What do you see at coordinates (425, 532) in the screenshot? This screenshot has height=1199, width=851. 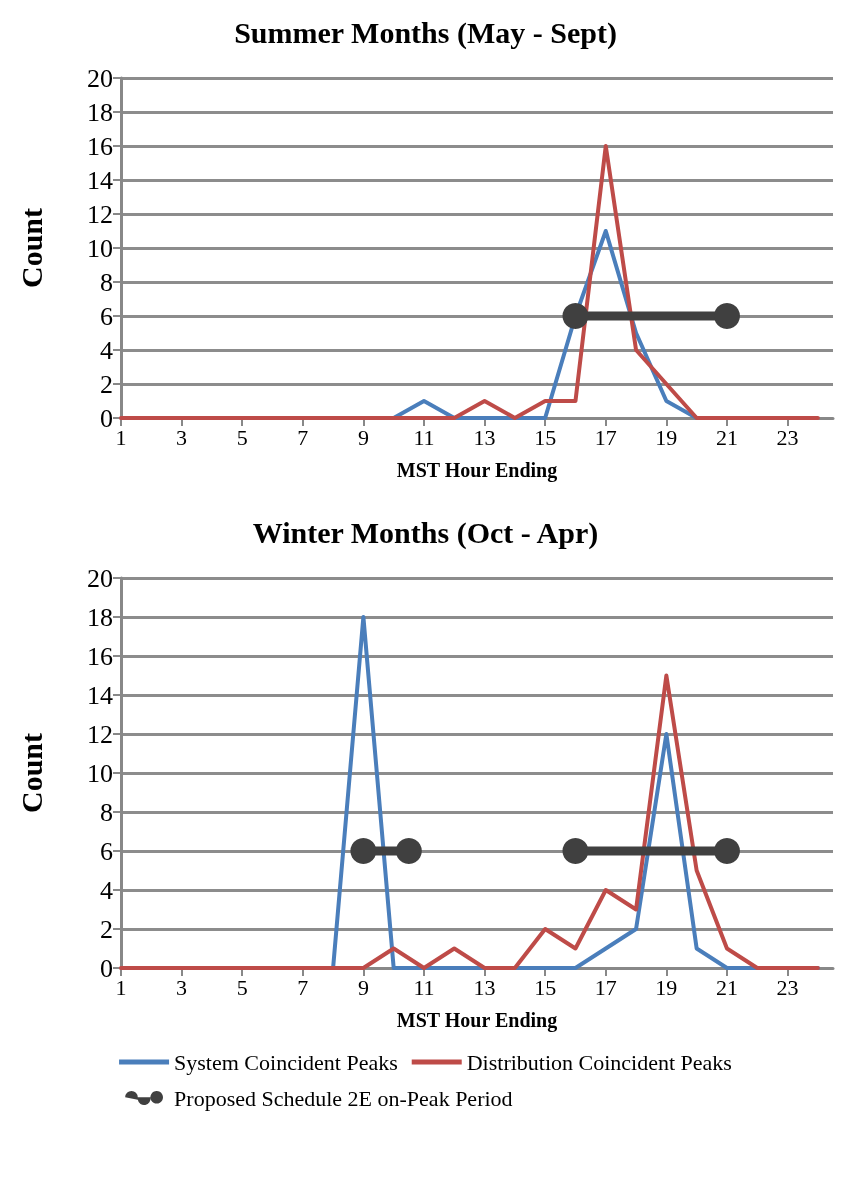 I see `chart-title: Winter Months (Oct - Apr)` at bounding box center [425, 532].